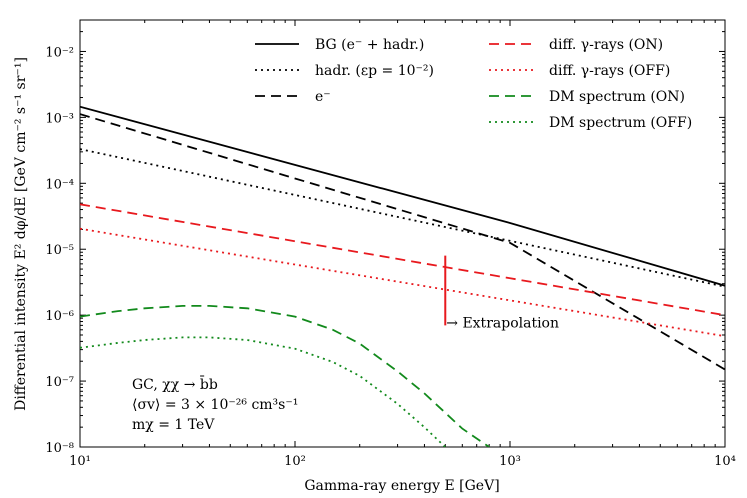 The image size is (747, 498). I want to click on x-tick-label: 10⁴, so click(725, 461).